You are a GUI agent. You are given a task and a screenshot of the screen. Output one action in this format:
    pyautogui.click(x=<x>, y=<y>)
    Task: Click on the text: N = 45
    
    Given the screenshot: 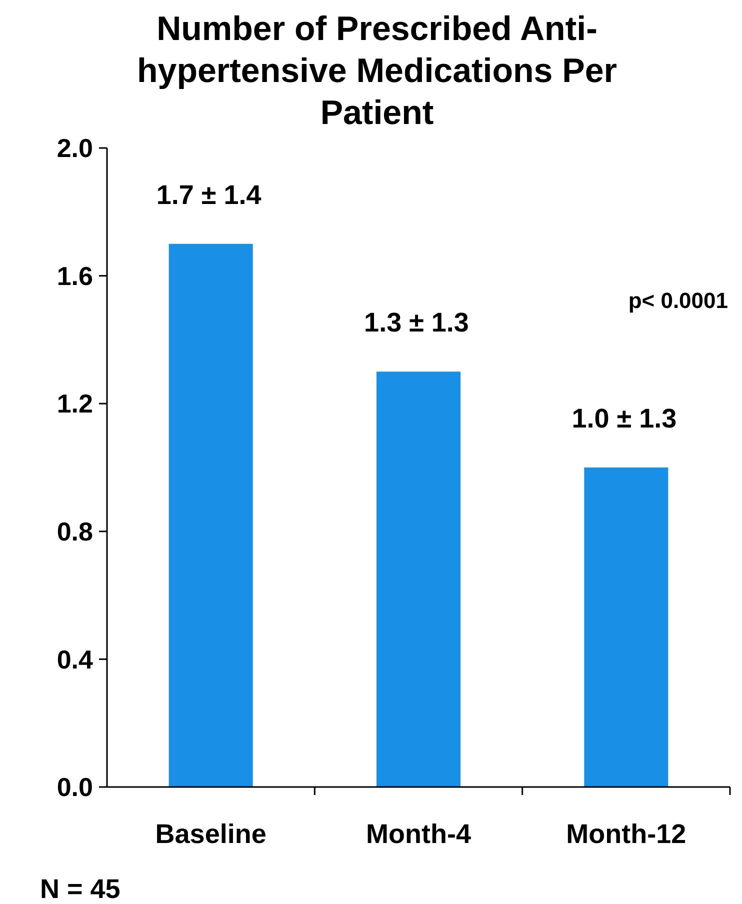 What is the action you would take?
    pyautogui.click(x=80, y=889)
    